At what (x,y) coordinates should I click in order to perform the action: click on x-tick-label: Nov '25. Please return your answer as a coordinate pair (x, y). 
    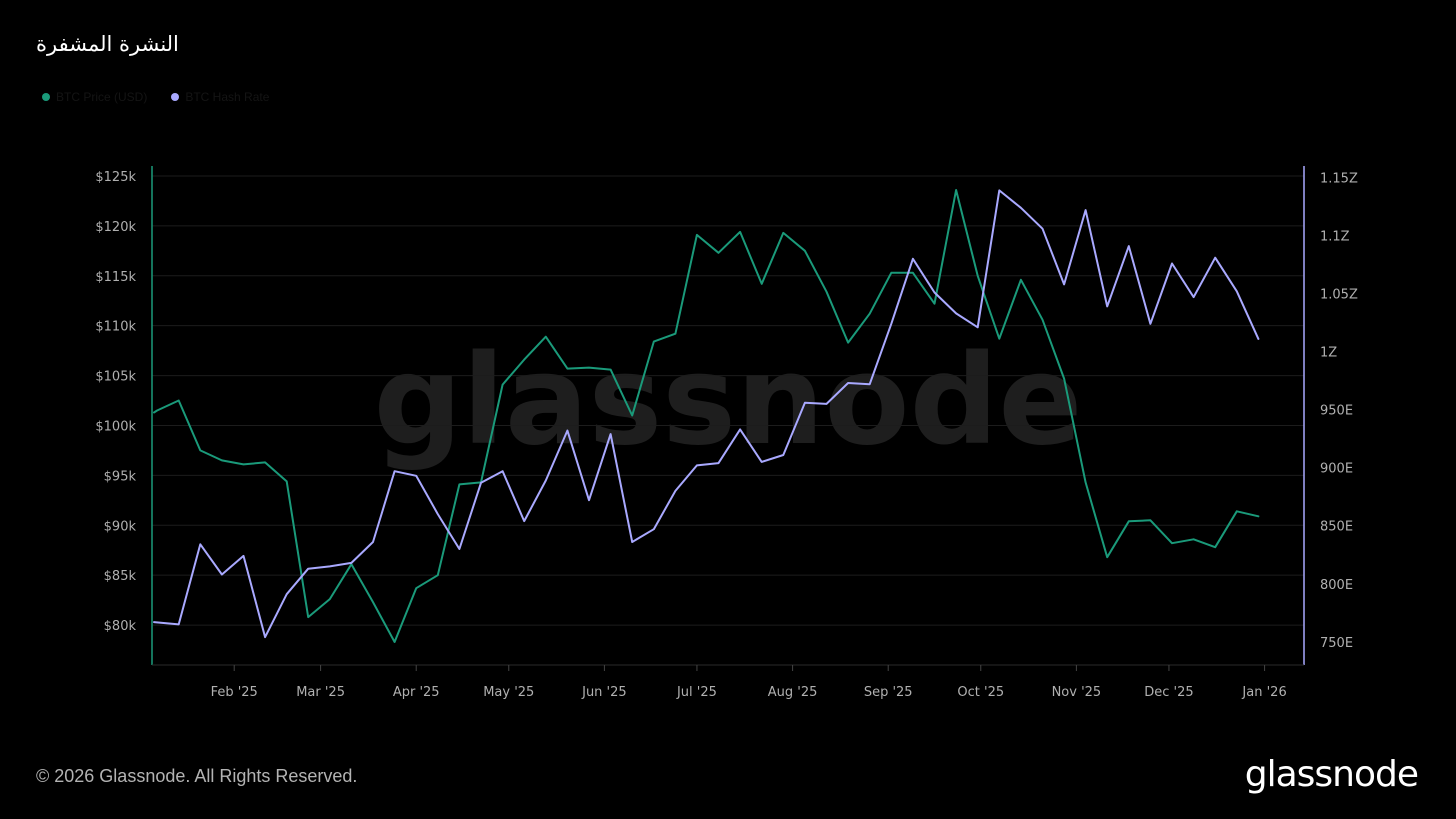
    Looking at the image, I should click on (1077, 692).